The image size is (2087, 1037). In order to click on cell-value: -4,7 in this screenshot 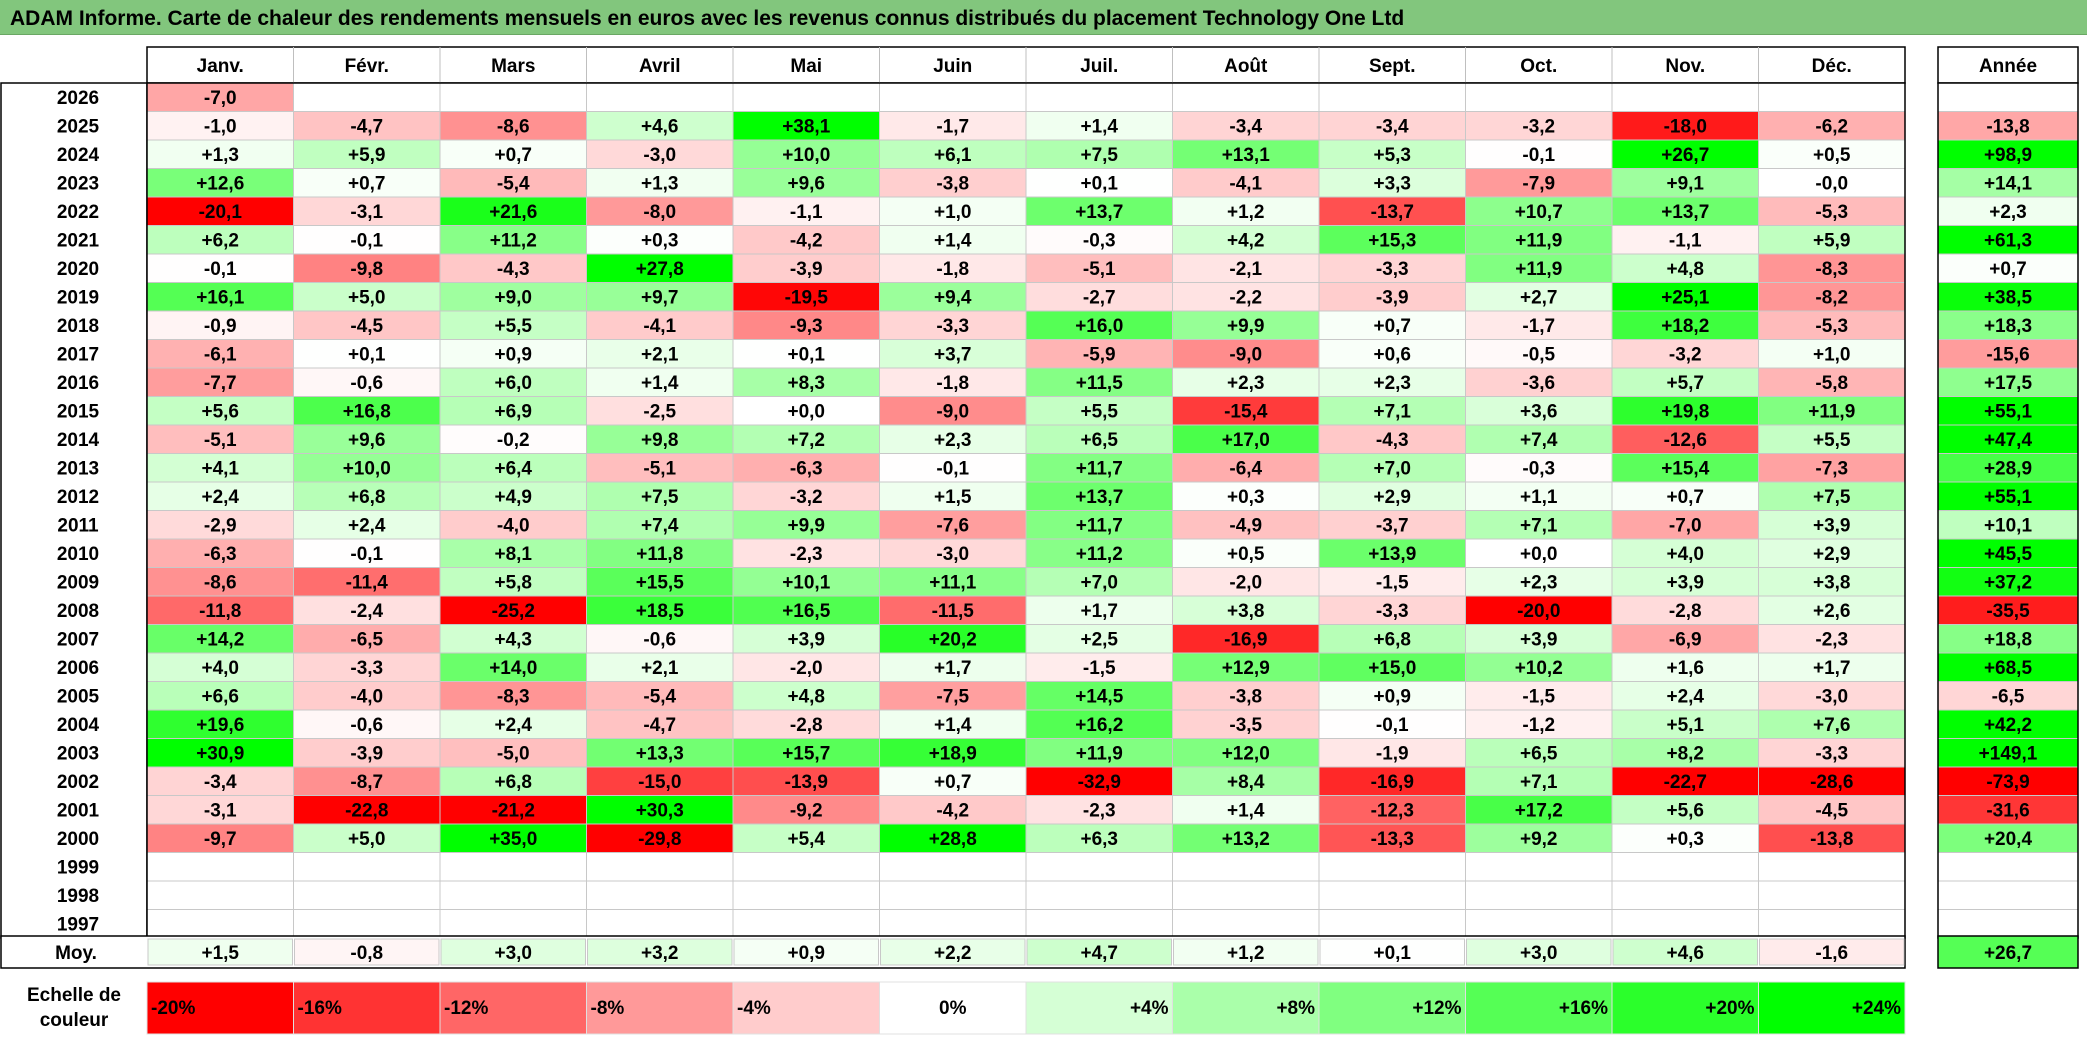, I will do `click(366, 127)`.